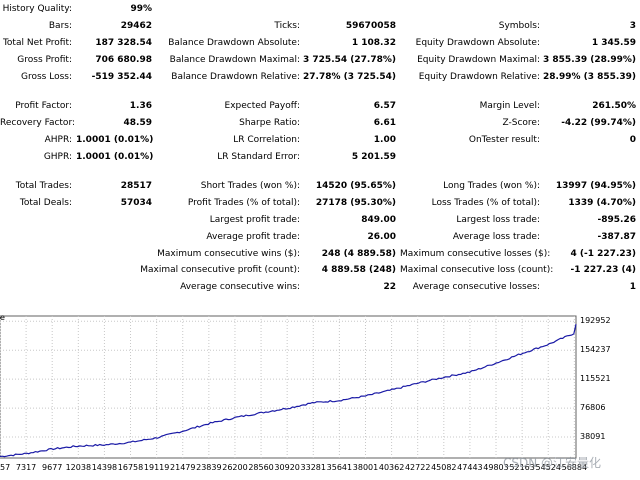  I want to click on equity-dd-abs-value: 1 345.59, so click(613, 43).